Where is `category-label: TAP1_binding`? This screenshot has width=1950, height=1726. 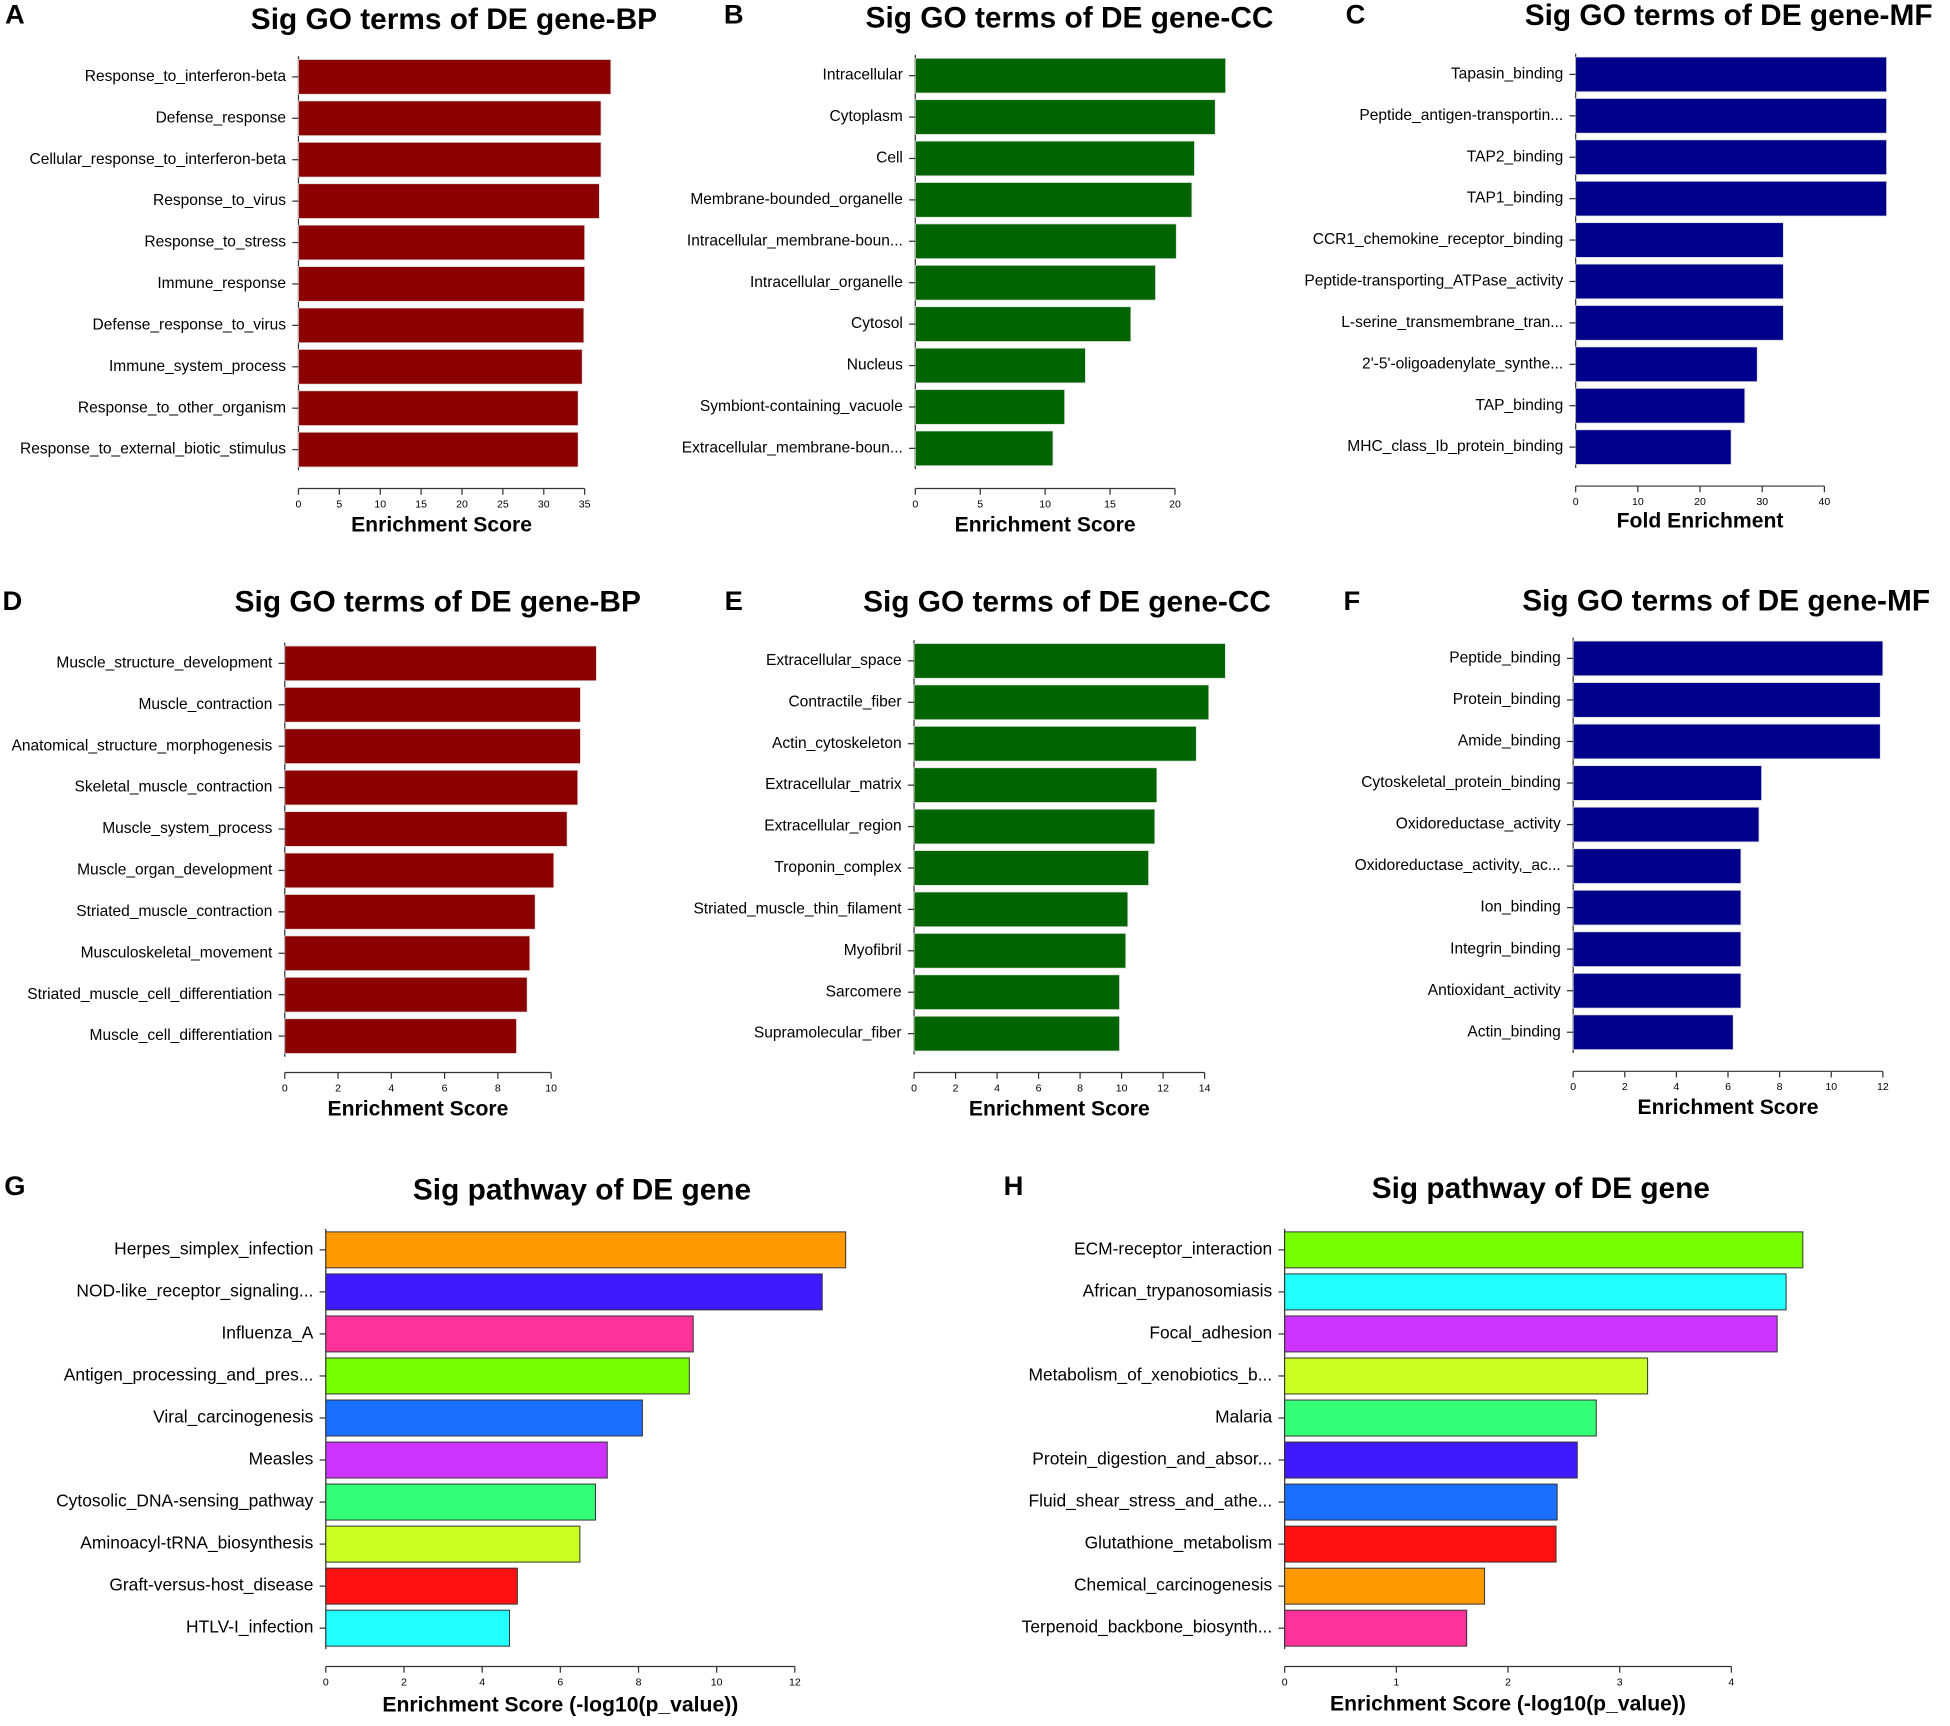
category-label: TAP1_binding is located at coordinates (1515, 198).